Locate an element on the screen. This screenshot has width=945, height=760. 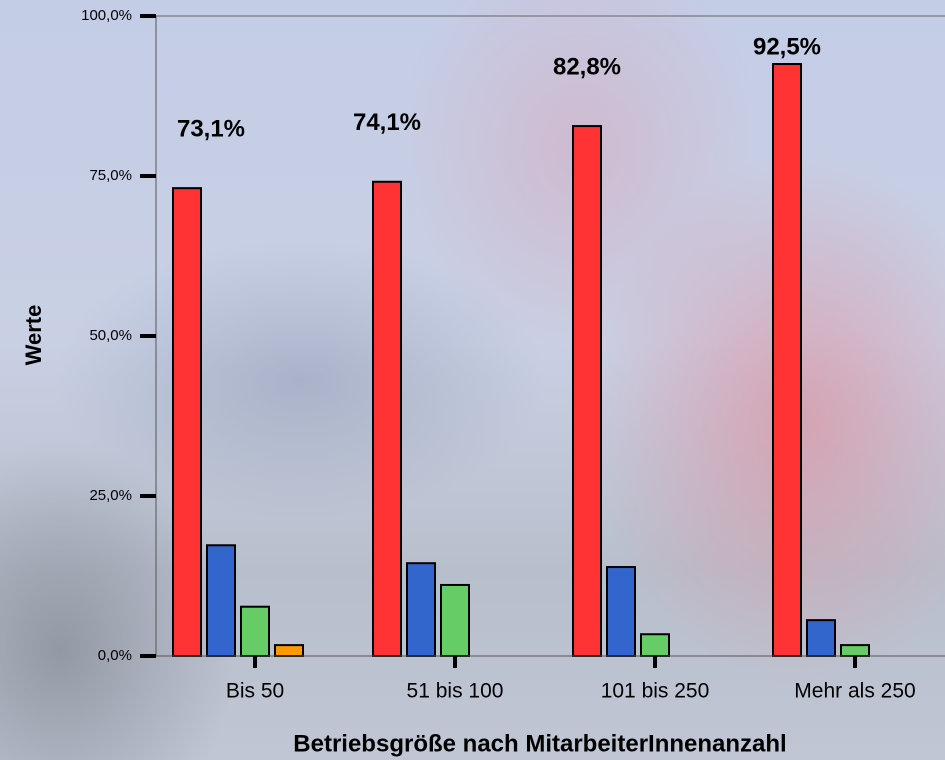
value-label: 82,8% is located at coordinates (587, 66).